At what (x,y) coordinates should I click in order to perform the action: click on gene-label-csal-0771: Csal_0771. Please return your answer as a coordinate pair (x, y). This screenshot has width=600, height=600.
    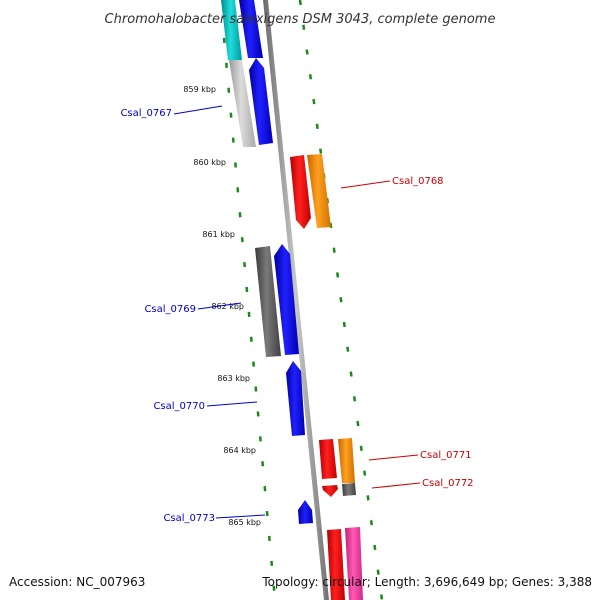
    Looking at the image, I should click on (446, 455).